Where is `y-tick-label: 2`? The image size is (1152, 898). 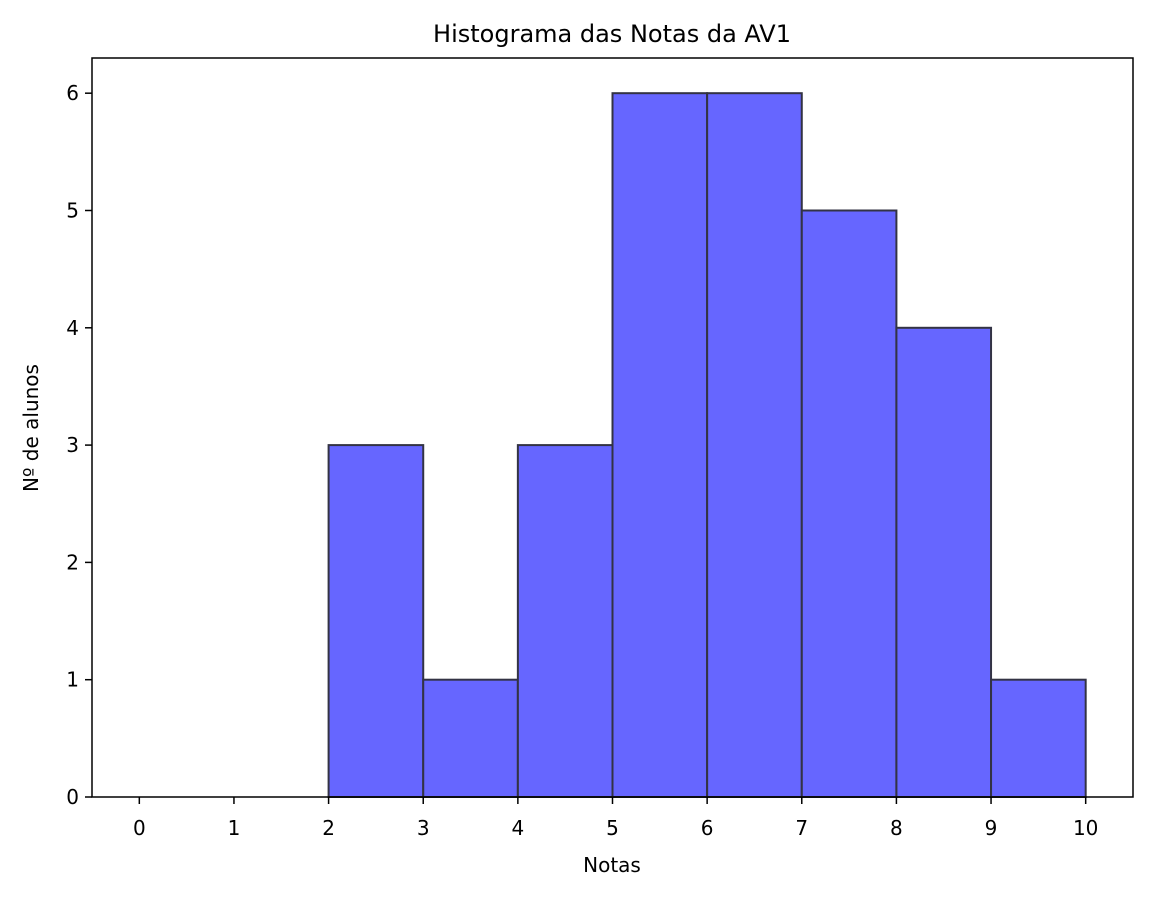 y-tick-label: 2 is located at coordinates (72, 562).